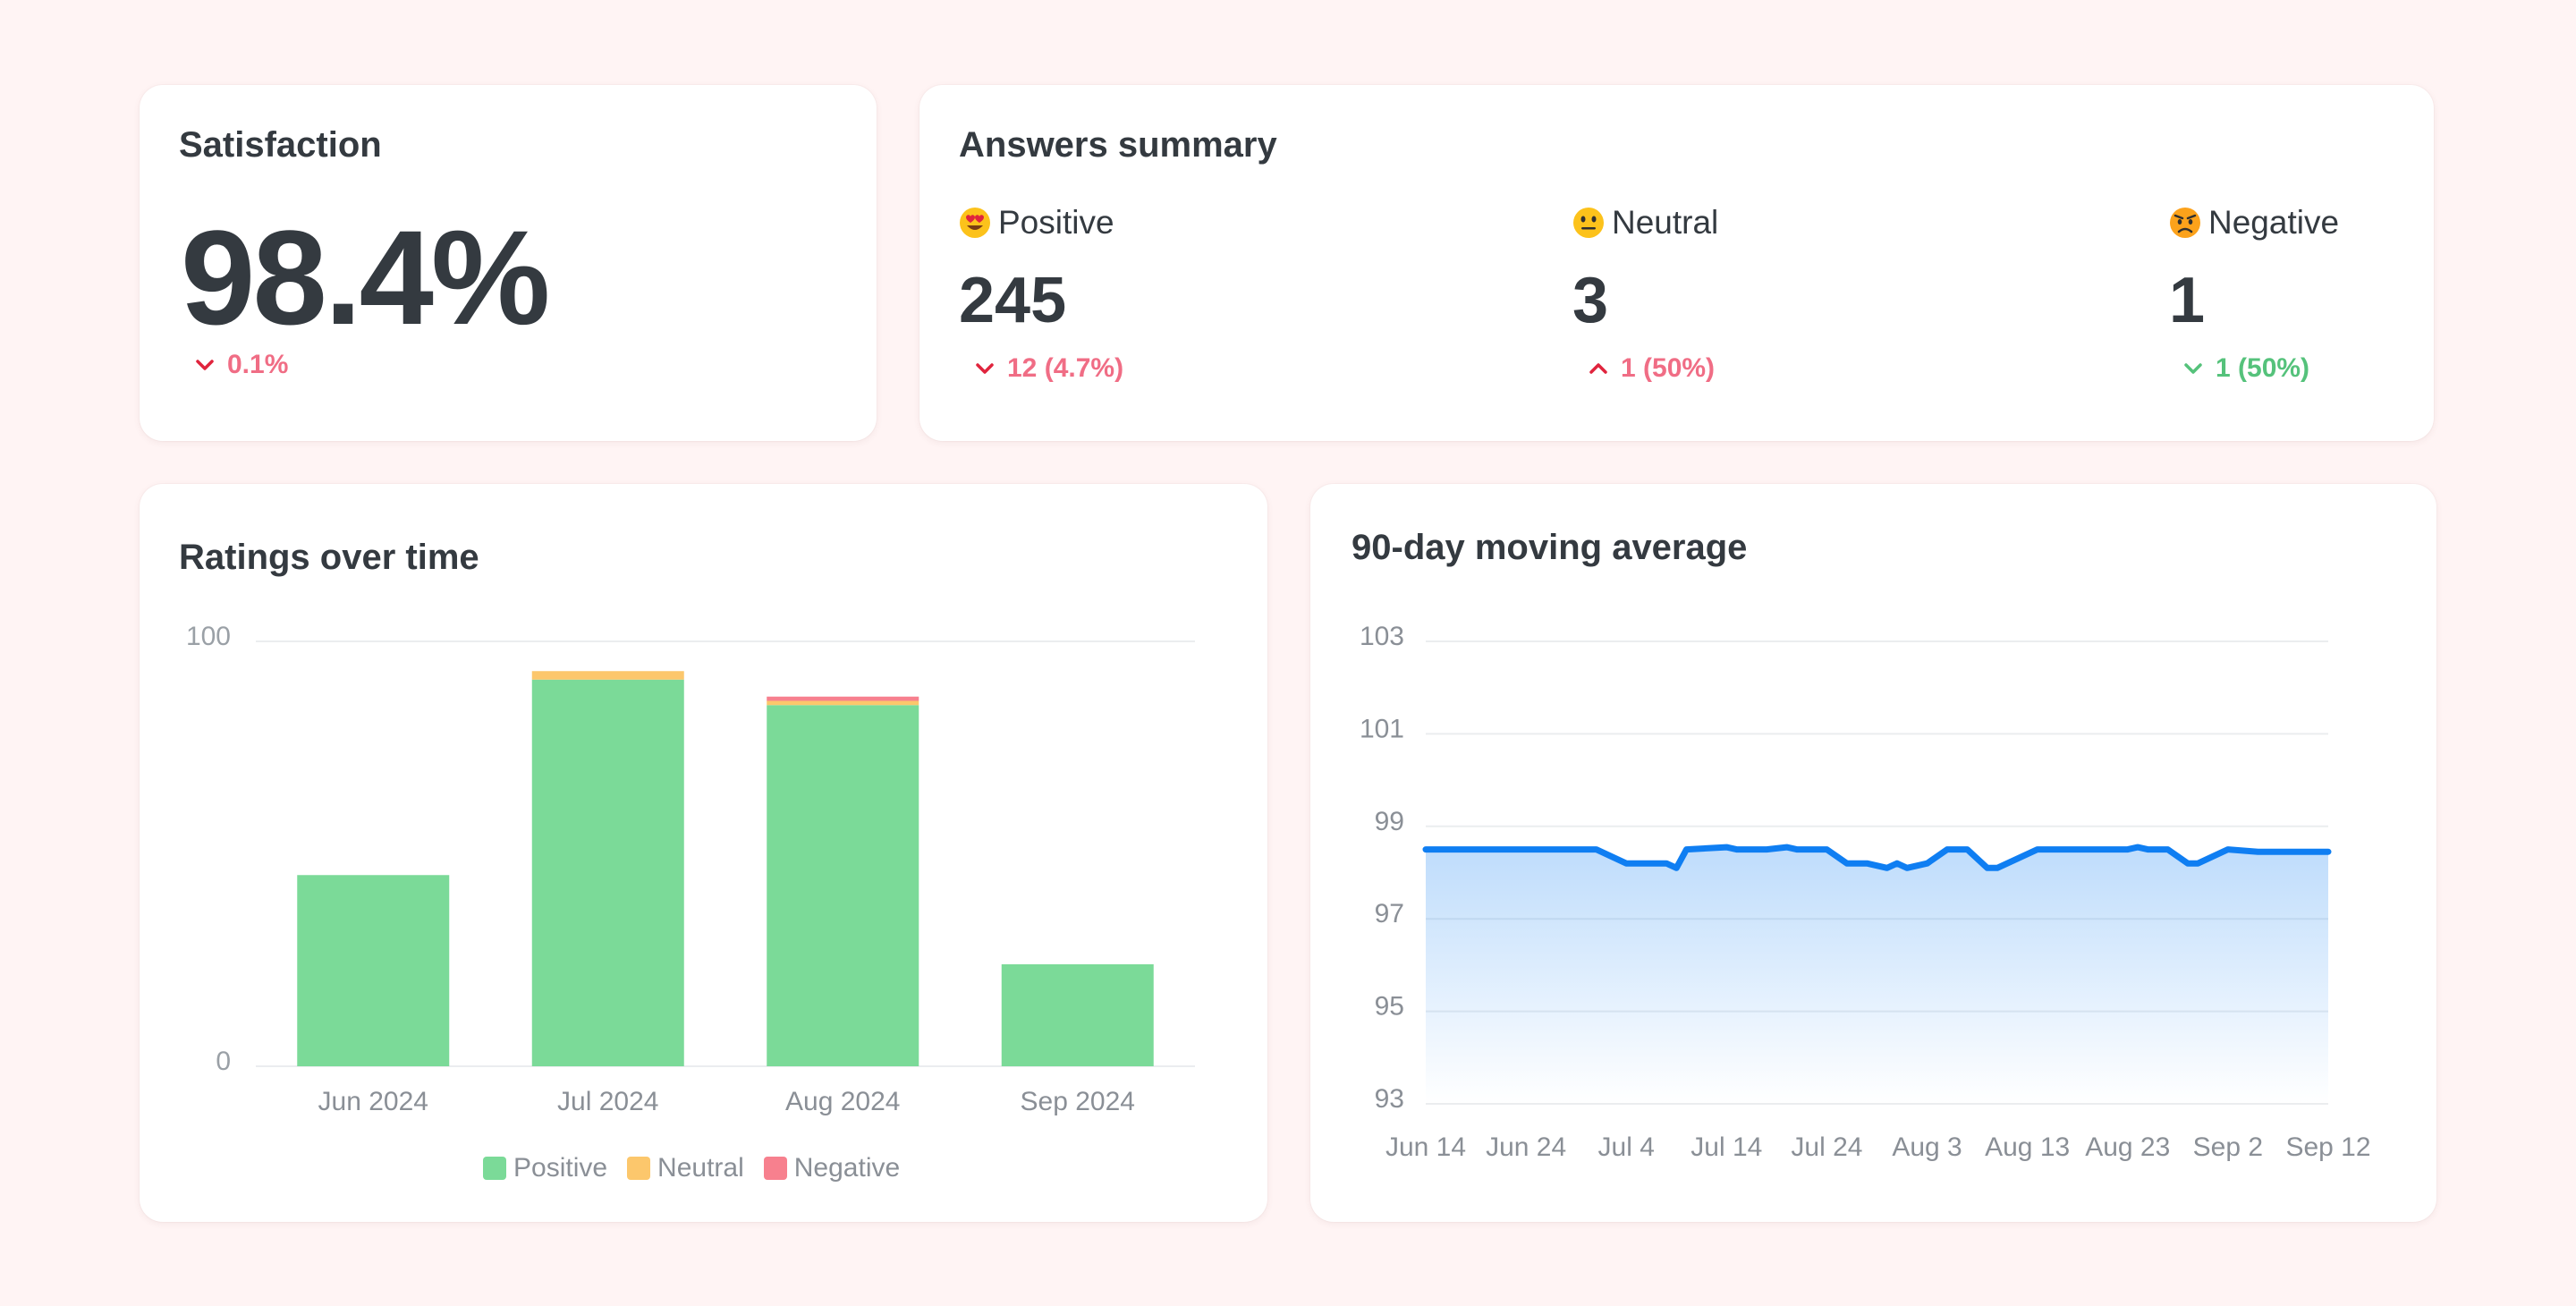 The image size is (2576, 1306). Describe the element at coordinates (1598, 368) in the screenshot. I see `chevron-up-icon` at that location.